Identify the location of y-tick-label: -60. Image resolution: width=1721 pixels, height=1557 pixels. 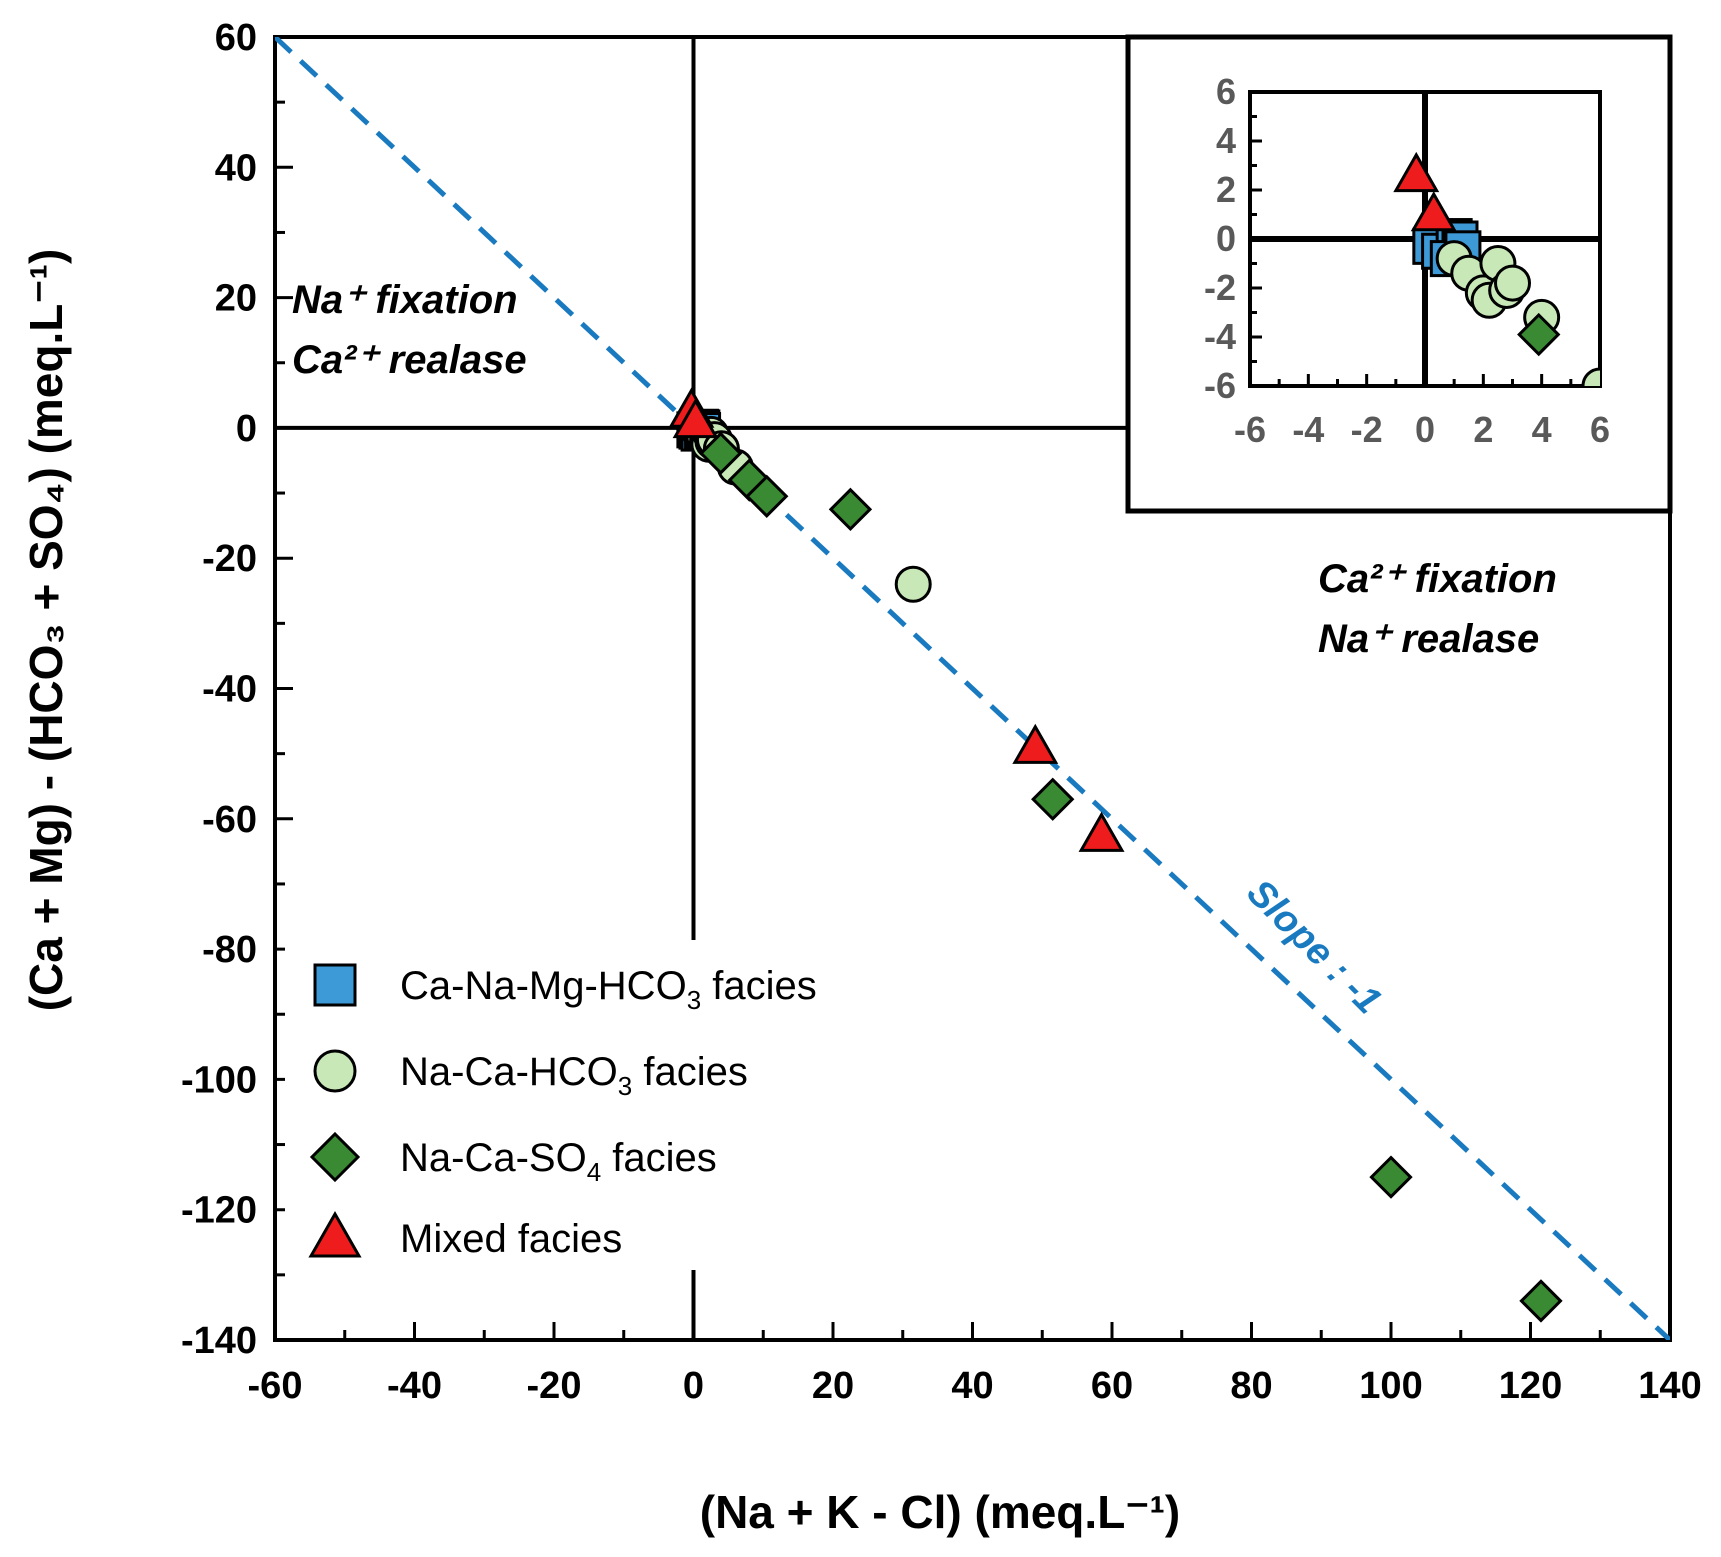
(229, 820).